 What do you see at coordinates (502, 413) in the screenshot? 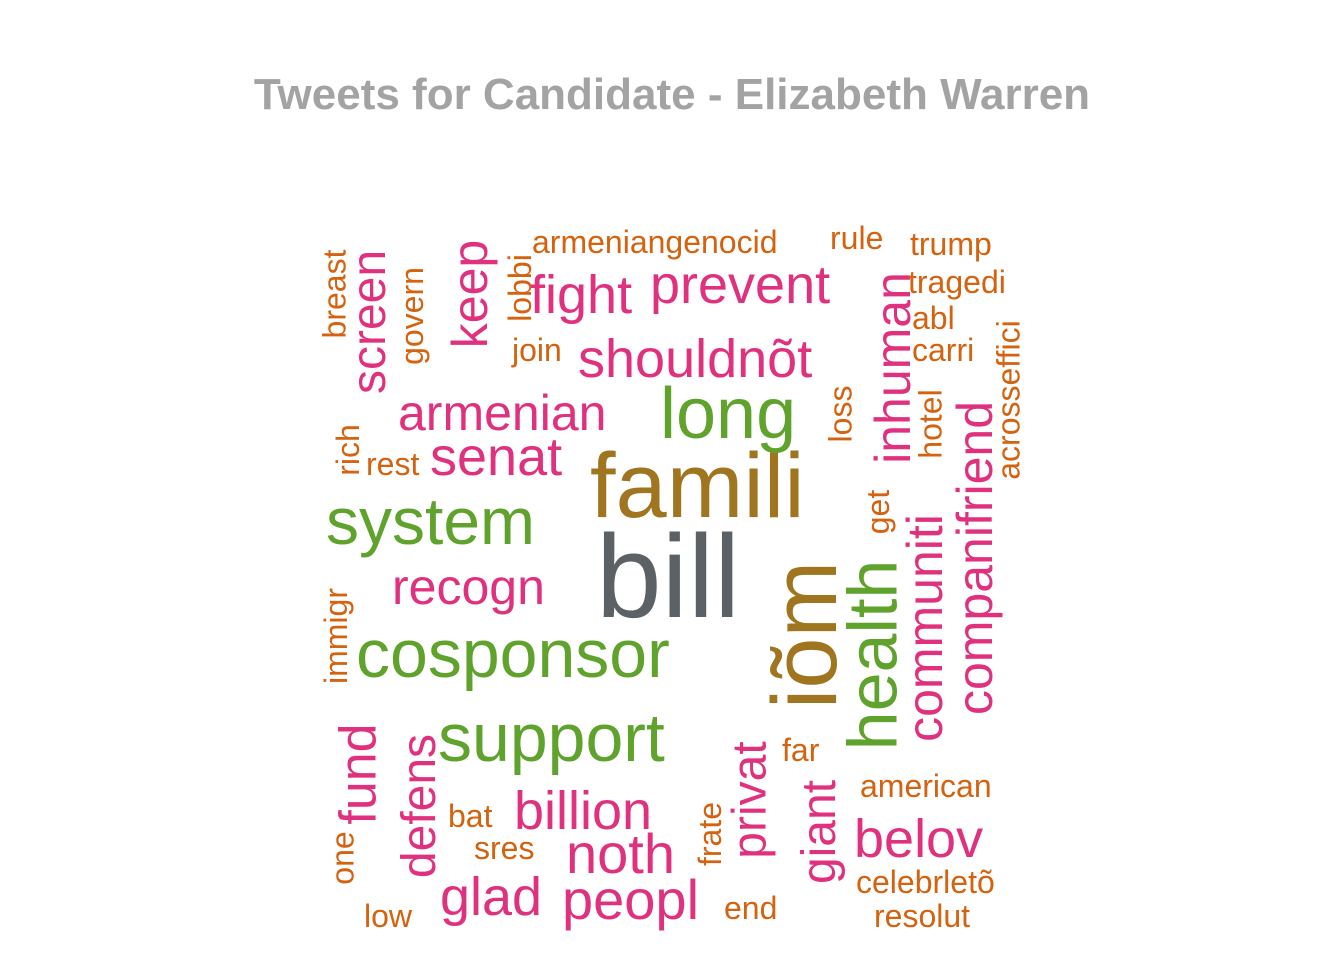
I see `word-armenian: armenian` at bounding box center [502, 413].